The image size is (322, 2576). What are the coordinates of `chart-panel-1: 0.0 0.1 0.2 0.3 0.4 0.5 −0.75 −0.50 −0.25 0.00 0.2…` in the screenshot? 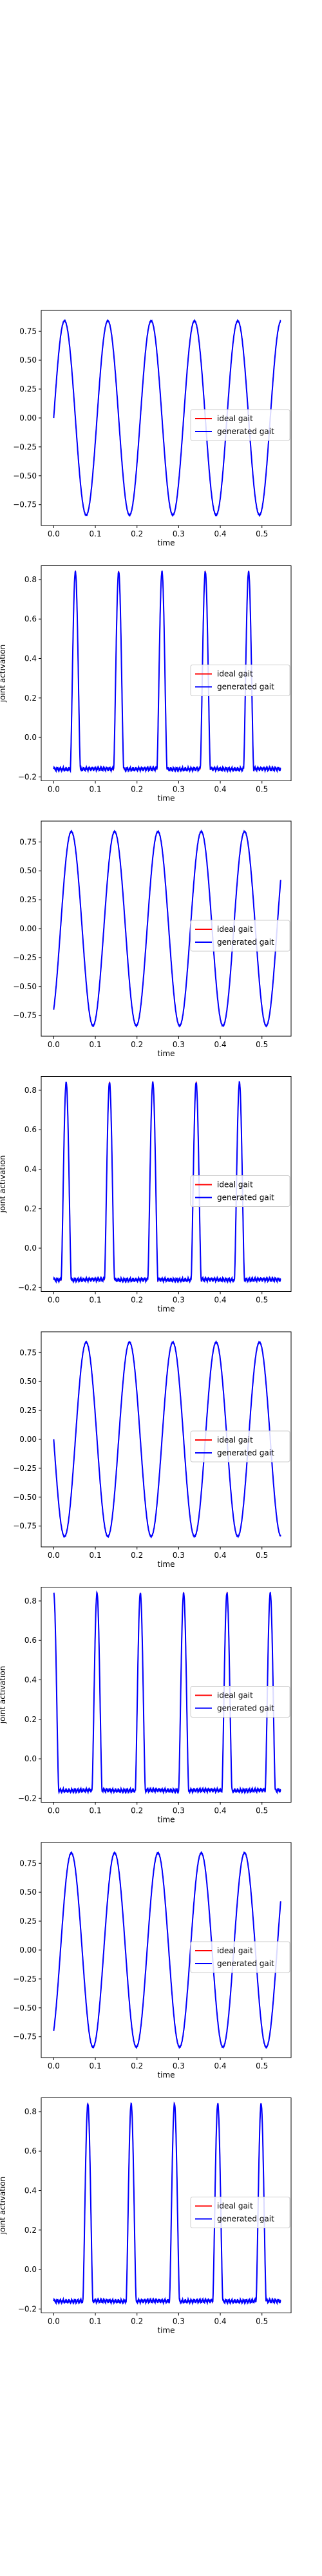 It's located at (152, 429).